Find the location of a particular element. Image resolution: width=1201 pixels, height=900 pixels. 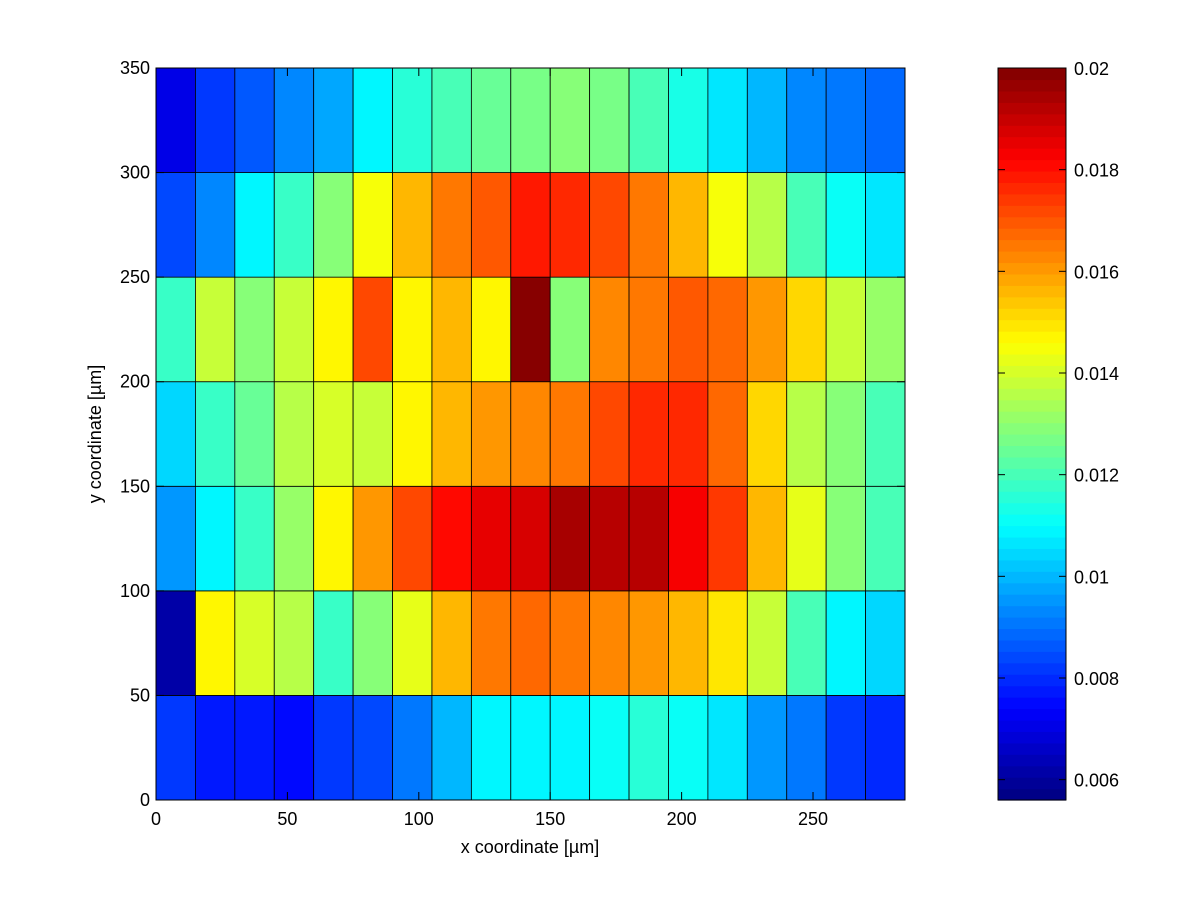

colorbar-tick-label: 0.01 is located at coordinates (1091, 577).